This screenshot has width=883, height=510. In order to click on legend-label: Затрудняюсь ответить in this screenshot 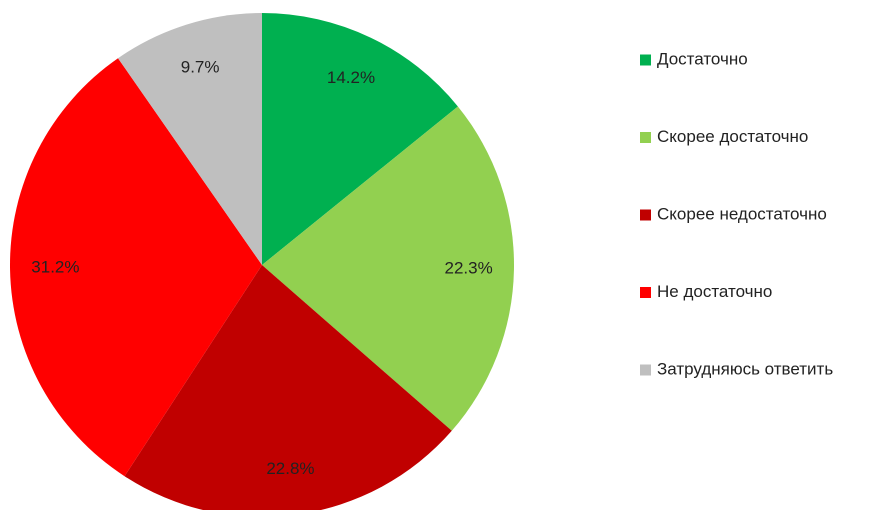, I will do `click(745, 368)`.